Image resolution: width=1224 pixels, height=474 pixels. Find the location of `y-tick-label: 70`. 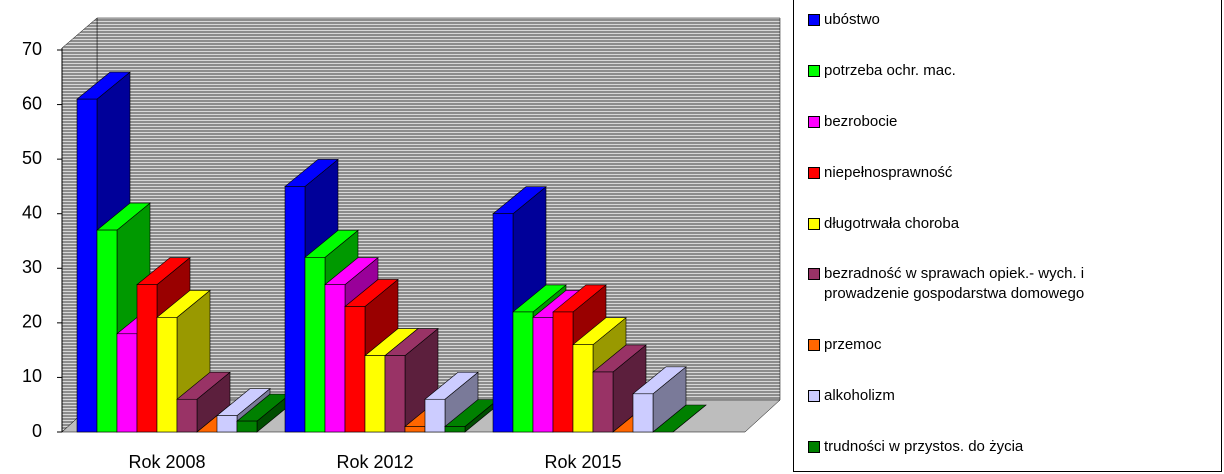

y-tick-label: 70 is located at coordinates (32, 49).